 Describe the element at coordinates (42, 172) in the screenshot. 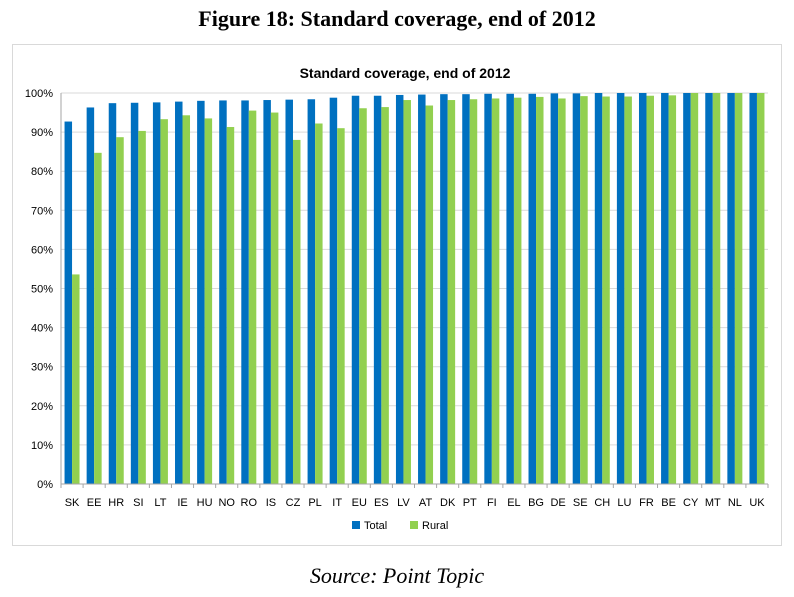

I see `y-tick-label: 80%` at that location.